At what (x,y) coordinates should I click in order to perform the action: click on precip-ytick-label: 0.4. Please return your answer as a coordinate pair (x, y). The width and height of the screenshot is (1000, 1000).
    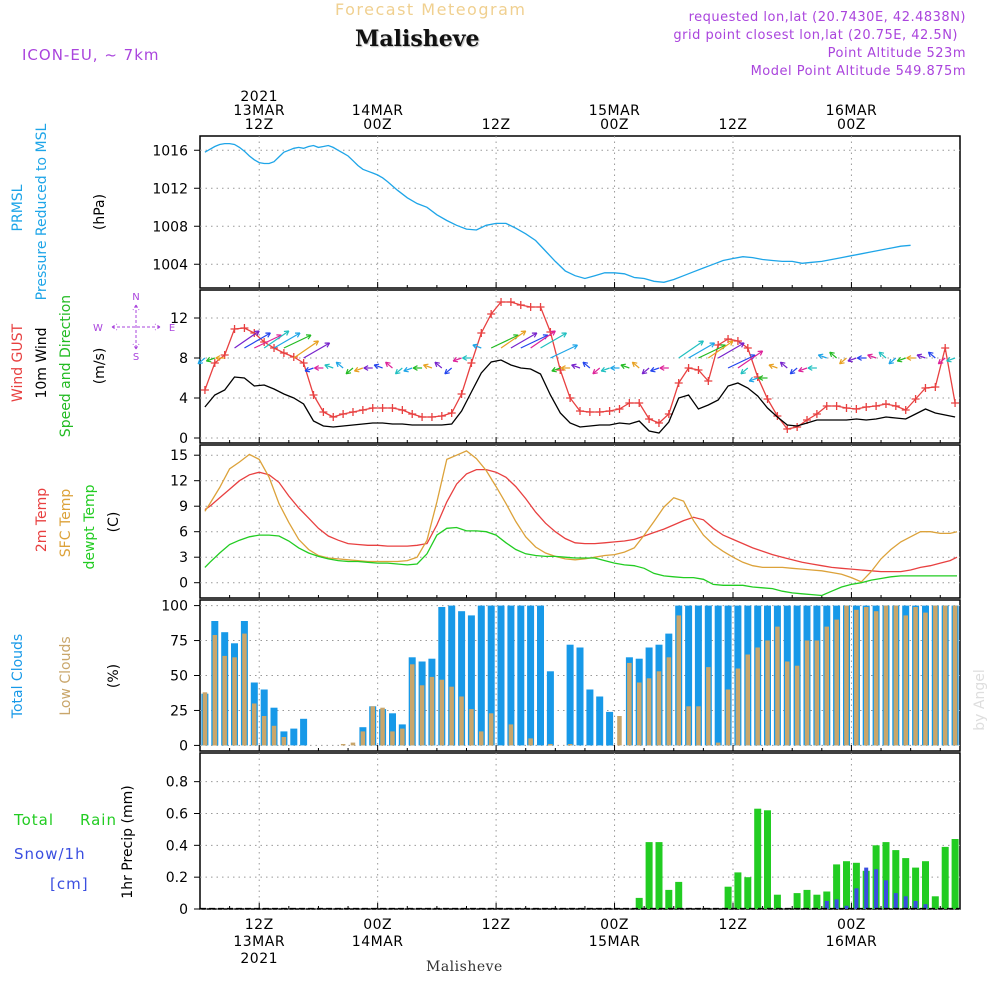
    Looking at the image, I should click on (177, 846).